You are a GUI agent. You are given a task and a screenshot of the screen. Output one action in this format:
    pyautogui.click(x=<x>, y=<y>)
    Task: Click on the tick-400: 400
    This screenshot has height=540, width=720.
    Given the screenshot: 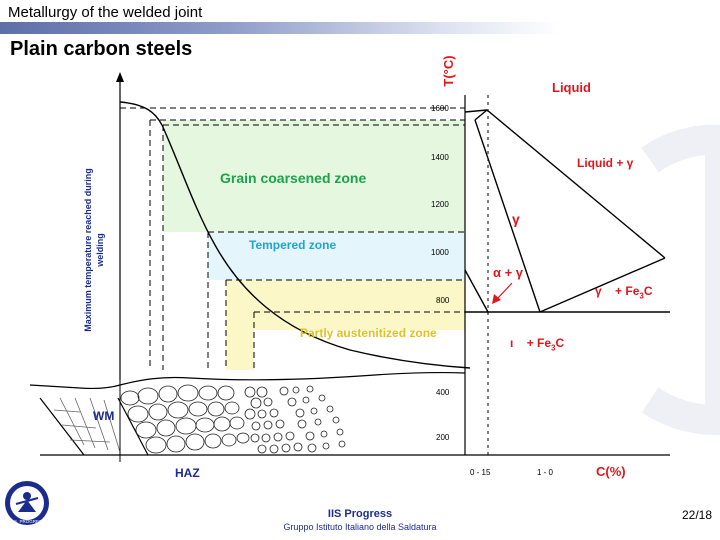 What is the action you would take?
    pyautogui.click(x=443, y=392)
    